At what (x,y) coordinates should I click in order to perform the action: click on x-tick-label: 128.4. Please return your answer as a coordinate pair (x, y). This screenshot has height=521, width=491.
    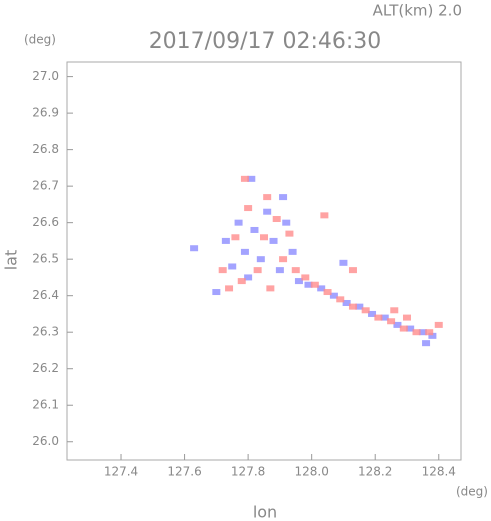
    Looking at the image, I should click on (439, 472).